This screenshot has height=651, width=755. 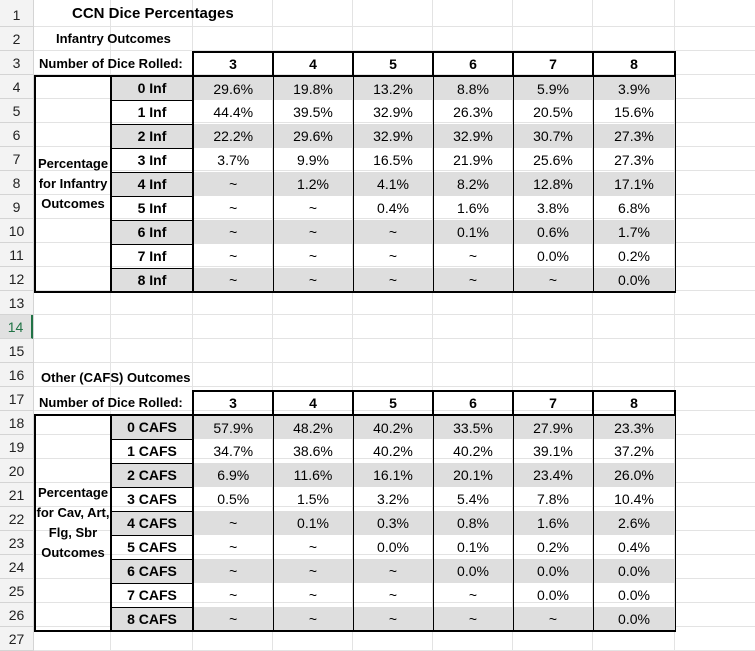 What do you see at coordinates (473, 112) in the screenshot?
I see `percentage-cell: 26.3%` at bounding box center [473, 112].